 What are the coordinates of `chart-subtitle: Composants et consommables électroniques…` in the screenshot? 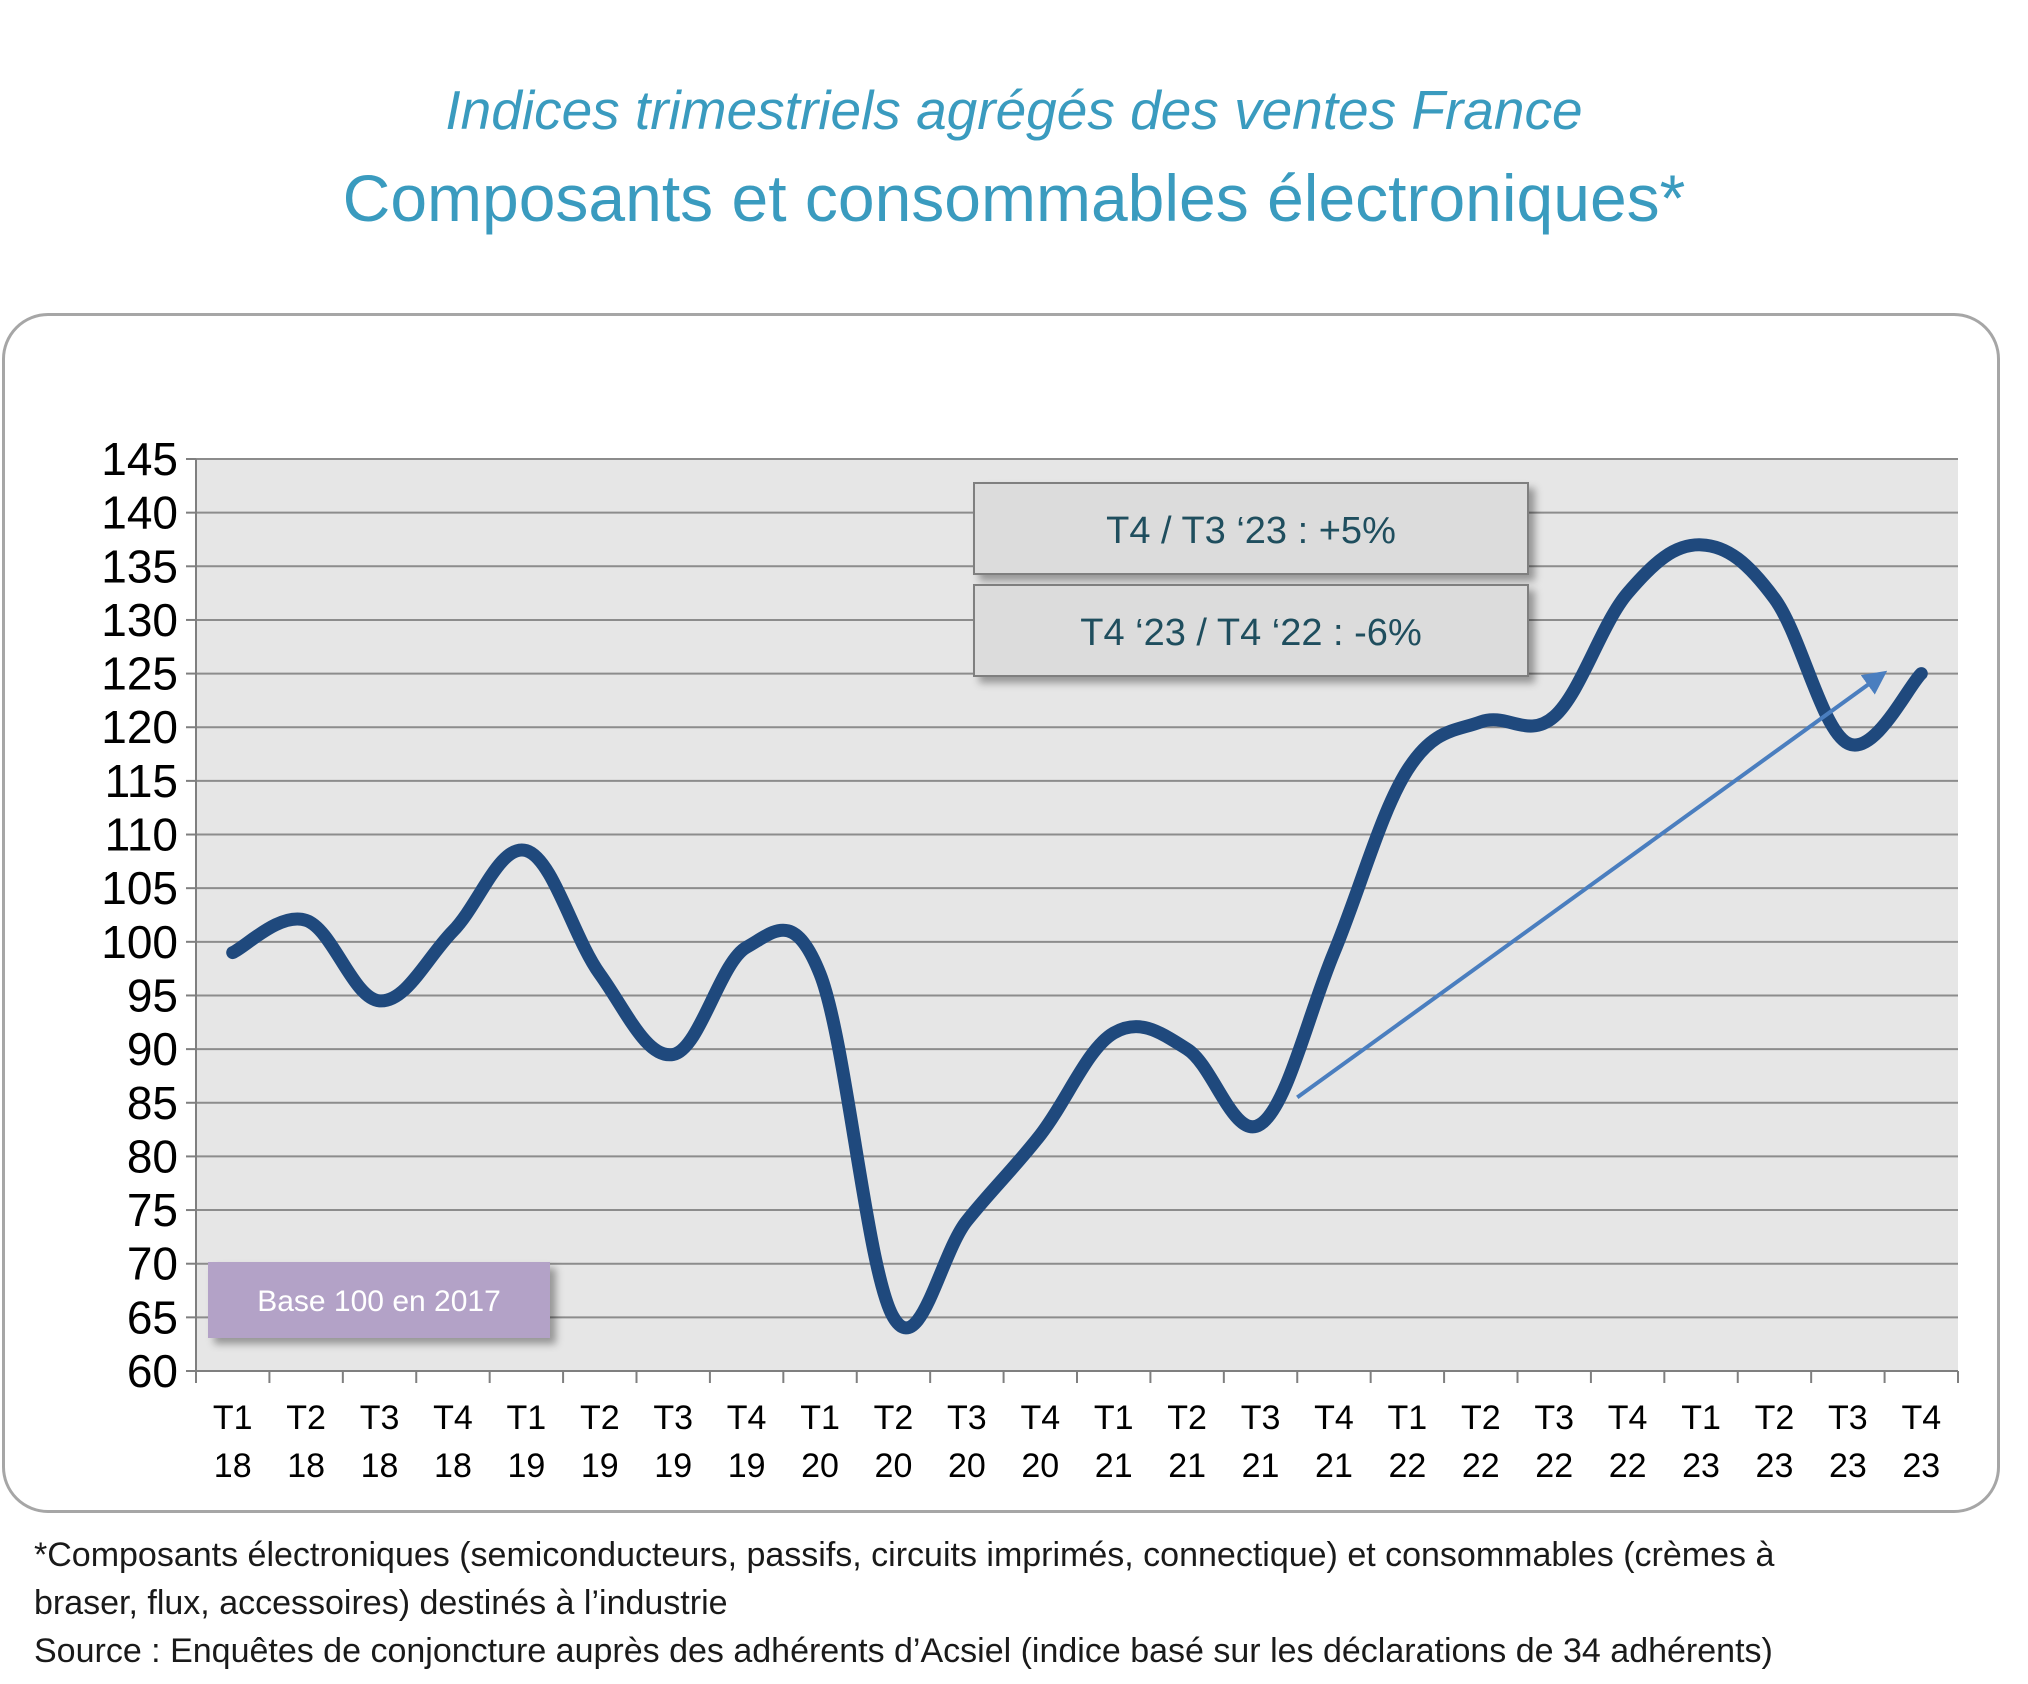 It's located at (1014, 198).